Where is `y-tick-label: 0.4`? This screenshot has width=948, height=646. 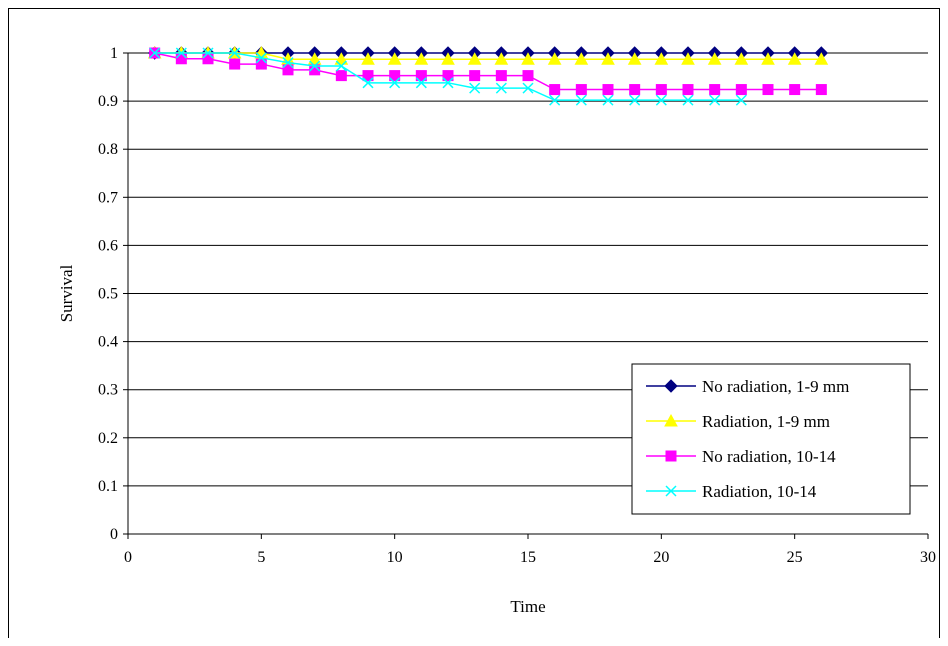 y-tick-label: 0.4 is located at coordinates (108, 342).